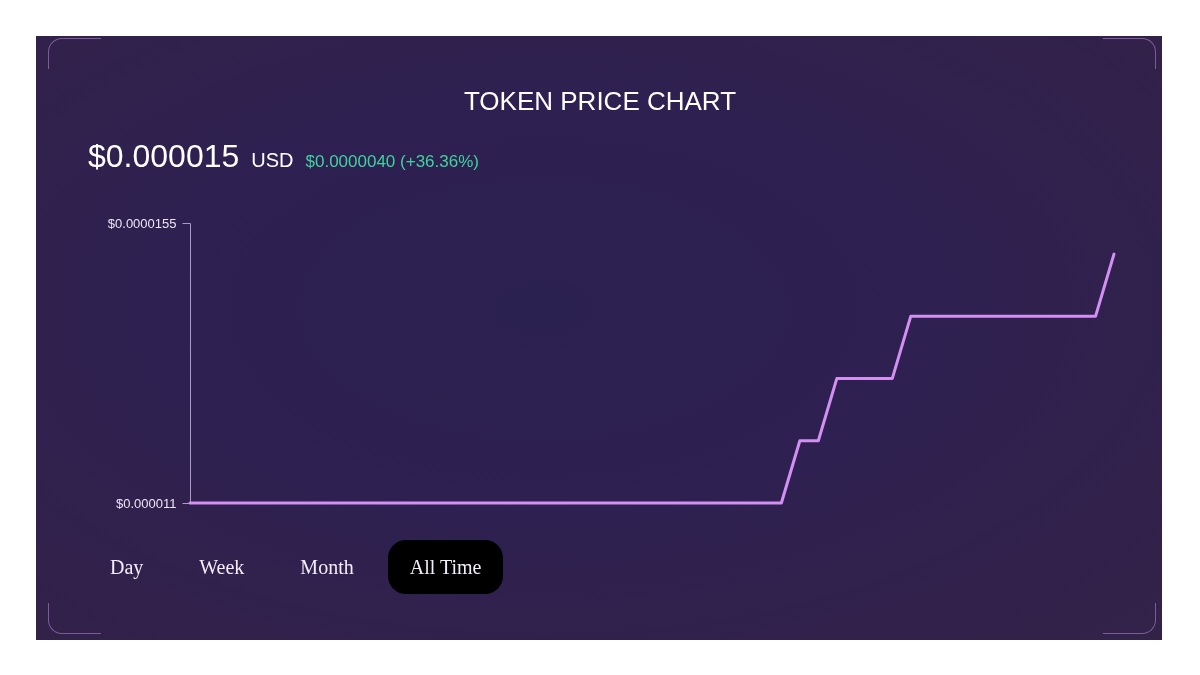 This screenshot has height=675, width=1200. What do you see at coordinates (191, 156) in the screenshot?
I see `chart-subtitle: $0.000015 USD` at bounding box center [191, 156].